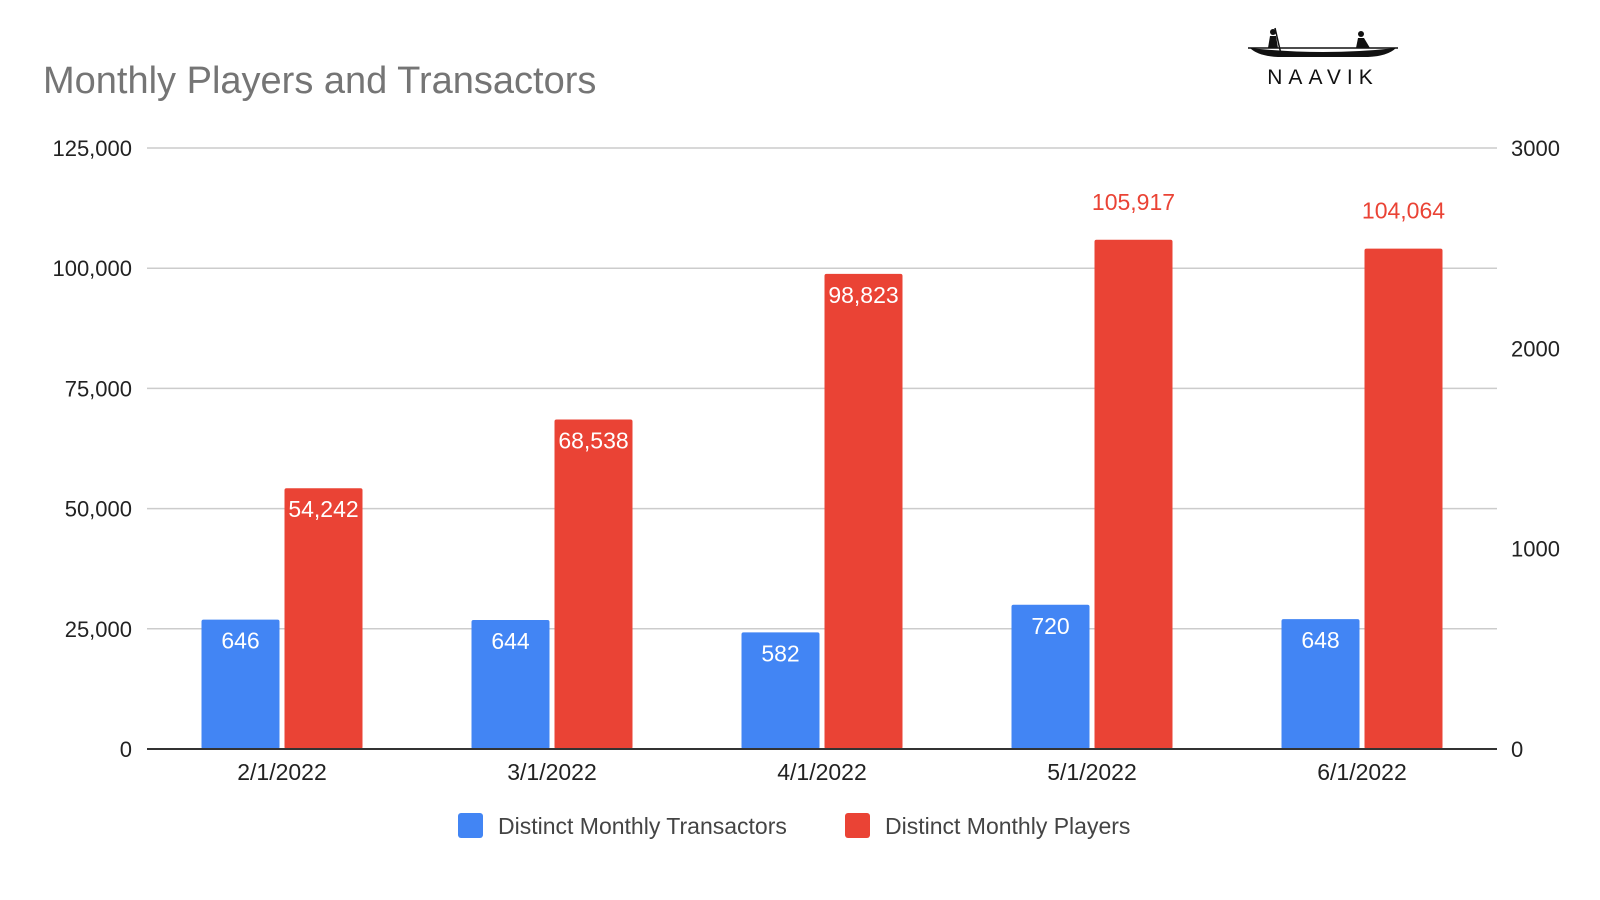 The image size is (1600, 900). I want to click on data-label-transactors: 648, so click(1320, 640).